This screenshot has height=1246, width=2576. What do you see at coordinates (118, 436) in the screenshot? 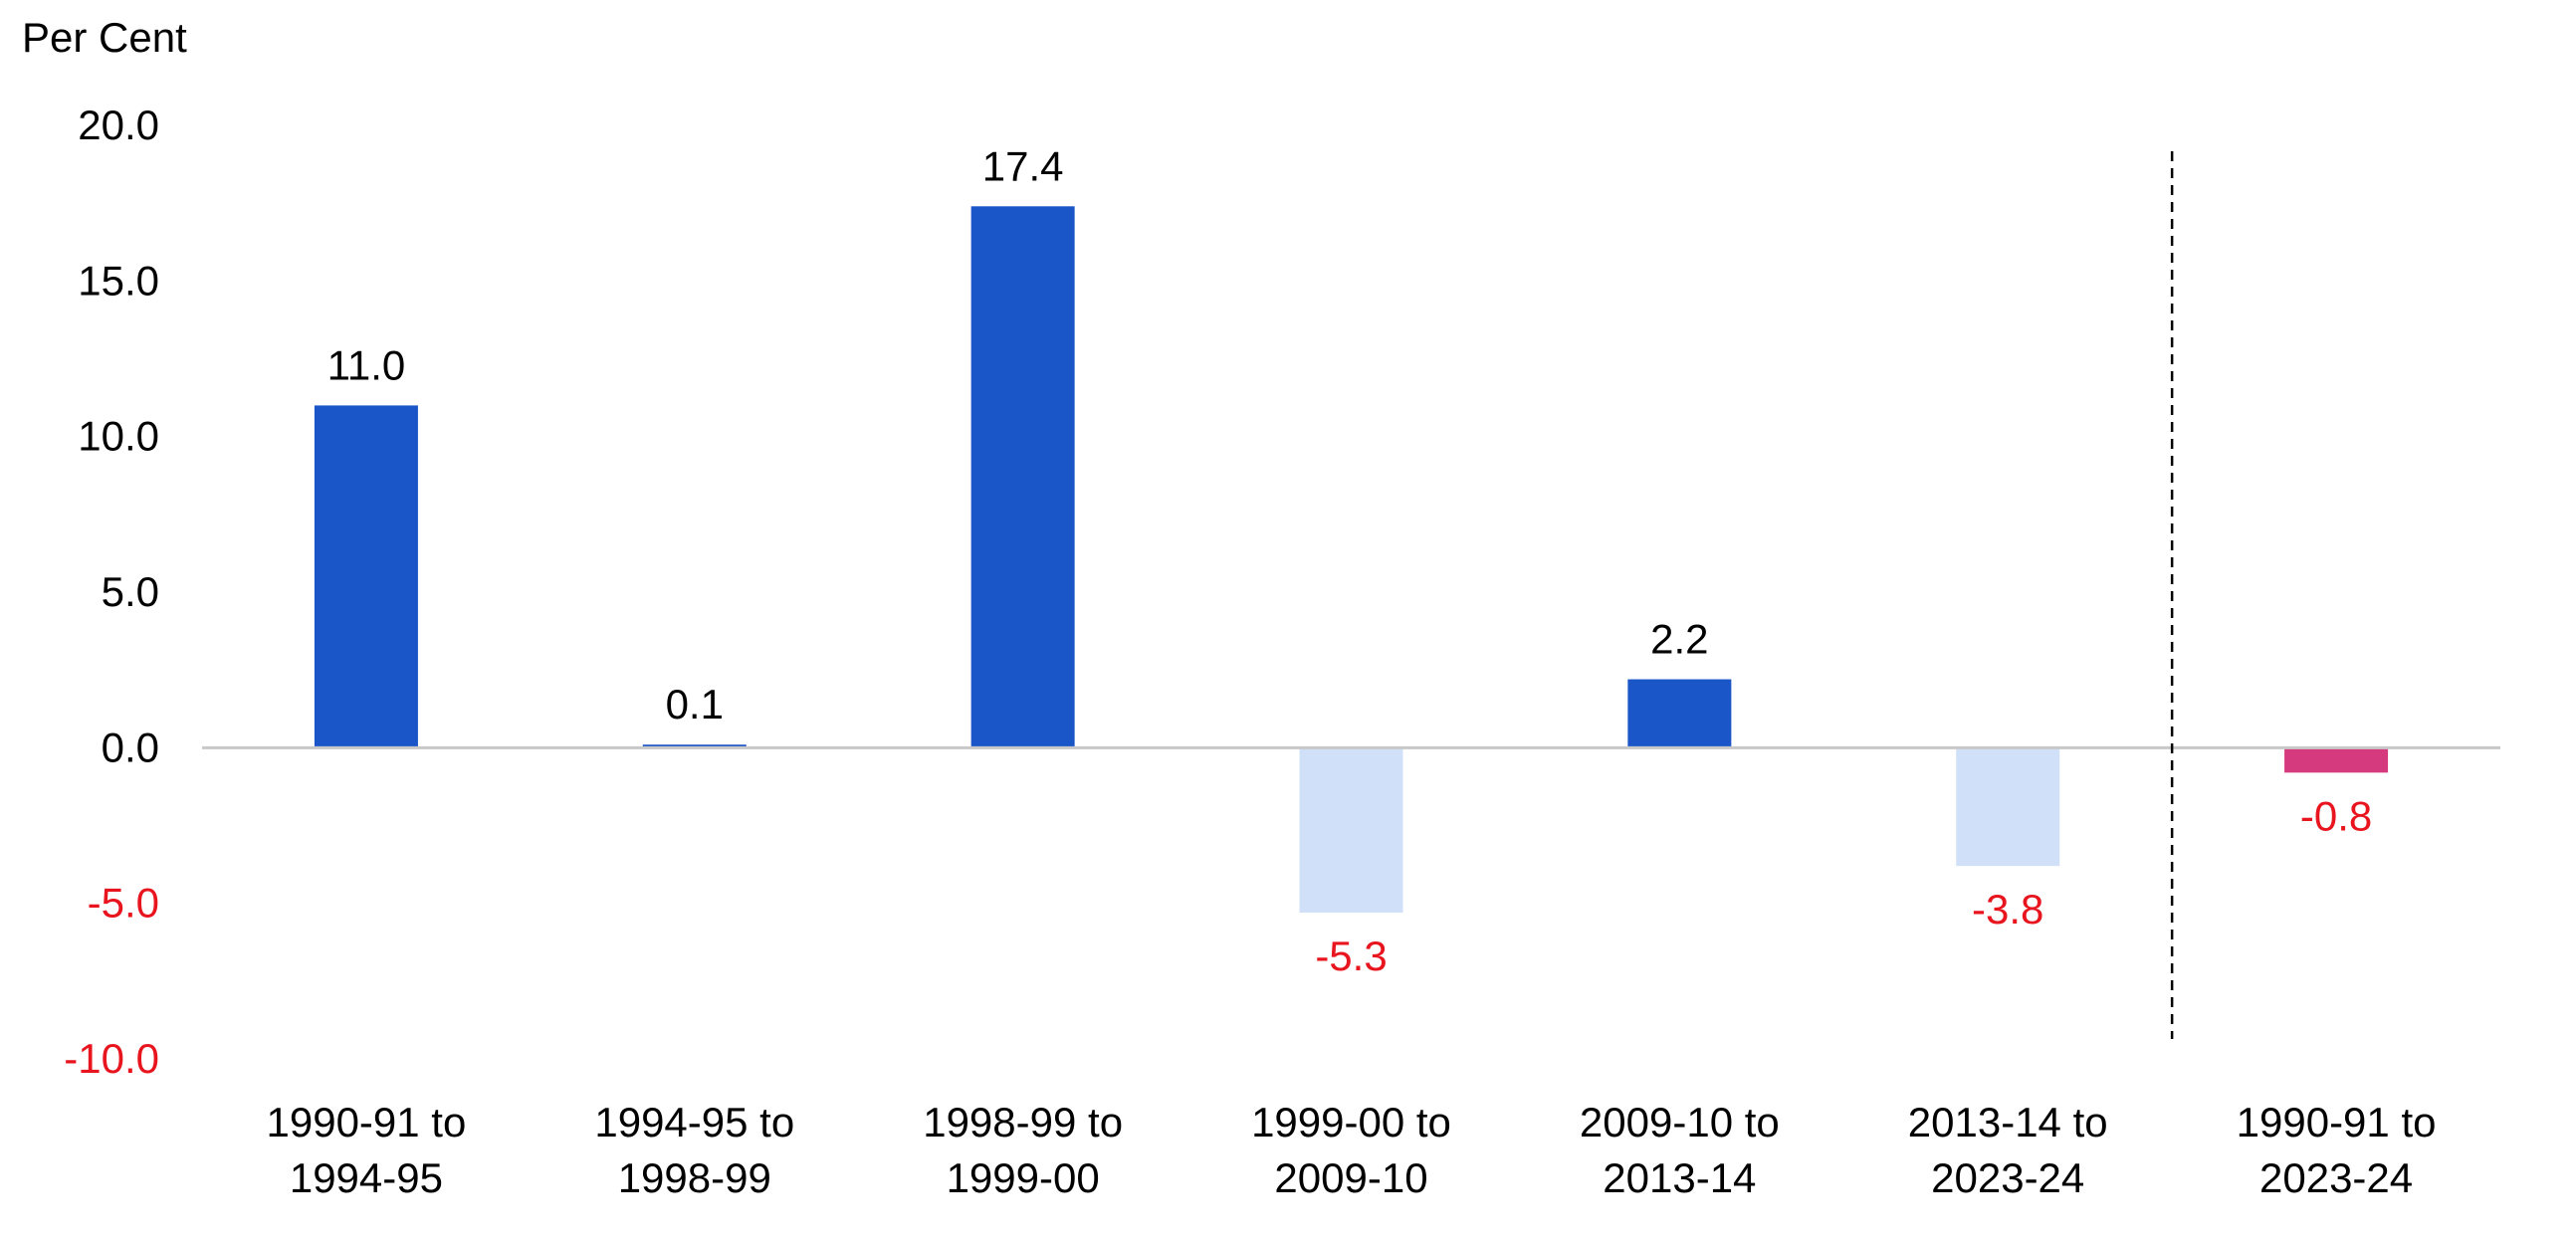
I see `y-tick-label: 10.0` at bounding box center [118, 436].